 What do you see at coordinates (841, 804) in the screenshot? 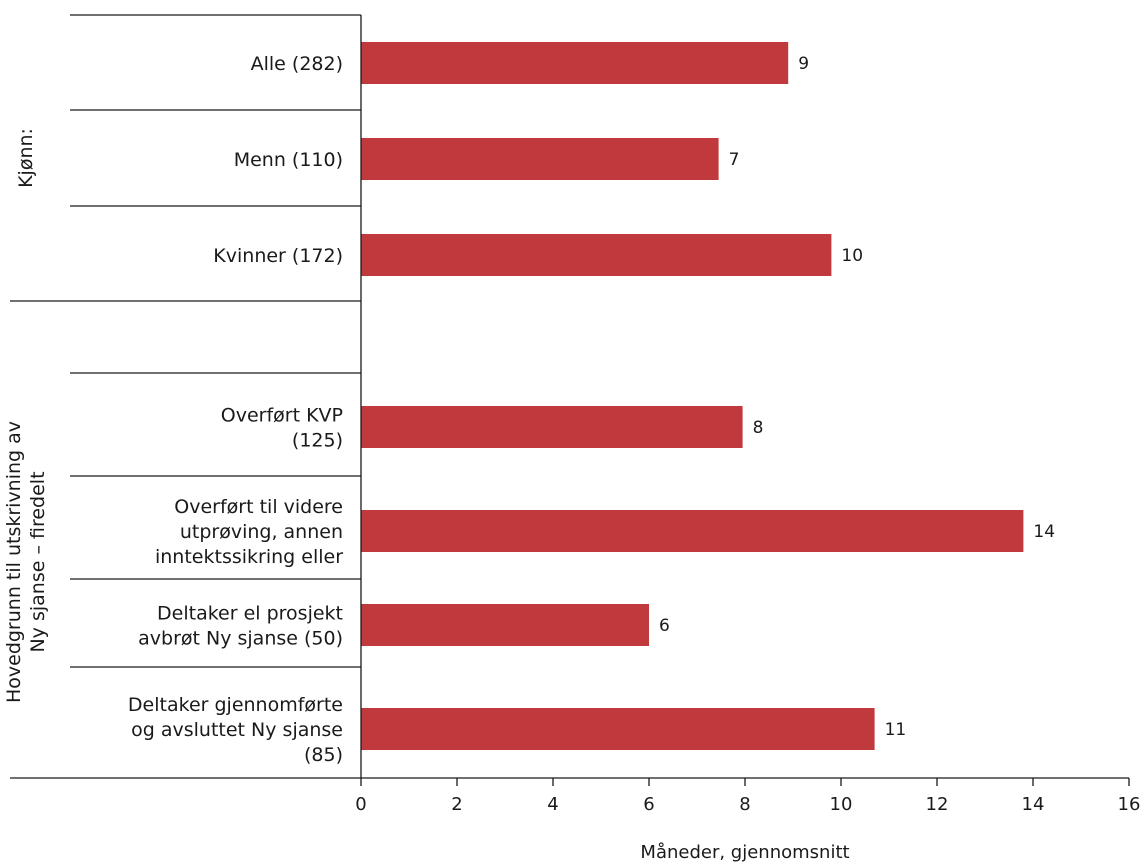
I see `x-tick-label: 10` at bounding box center [841, 804].